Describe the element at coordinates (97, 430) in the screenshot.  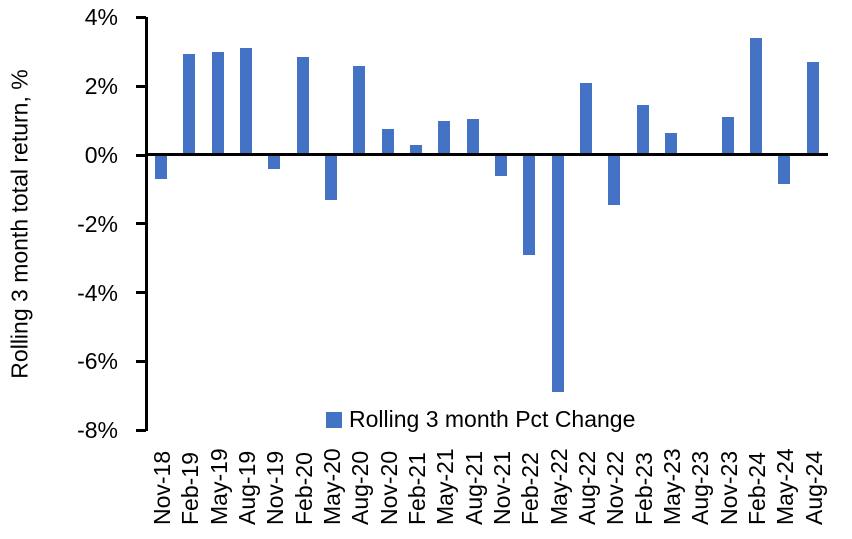
I see `y-tick-label: -8%` at that location.